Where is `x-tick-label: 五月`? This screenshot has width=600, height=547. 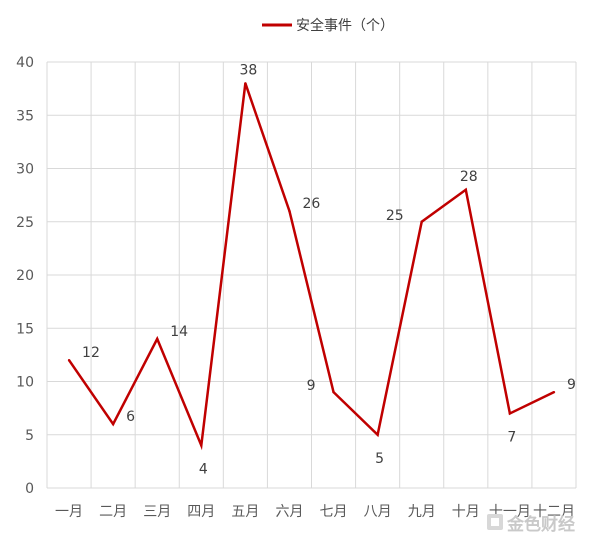
x-tick-label: 五月 is located at coordinates (245, 512).